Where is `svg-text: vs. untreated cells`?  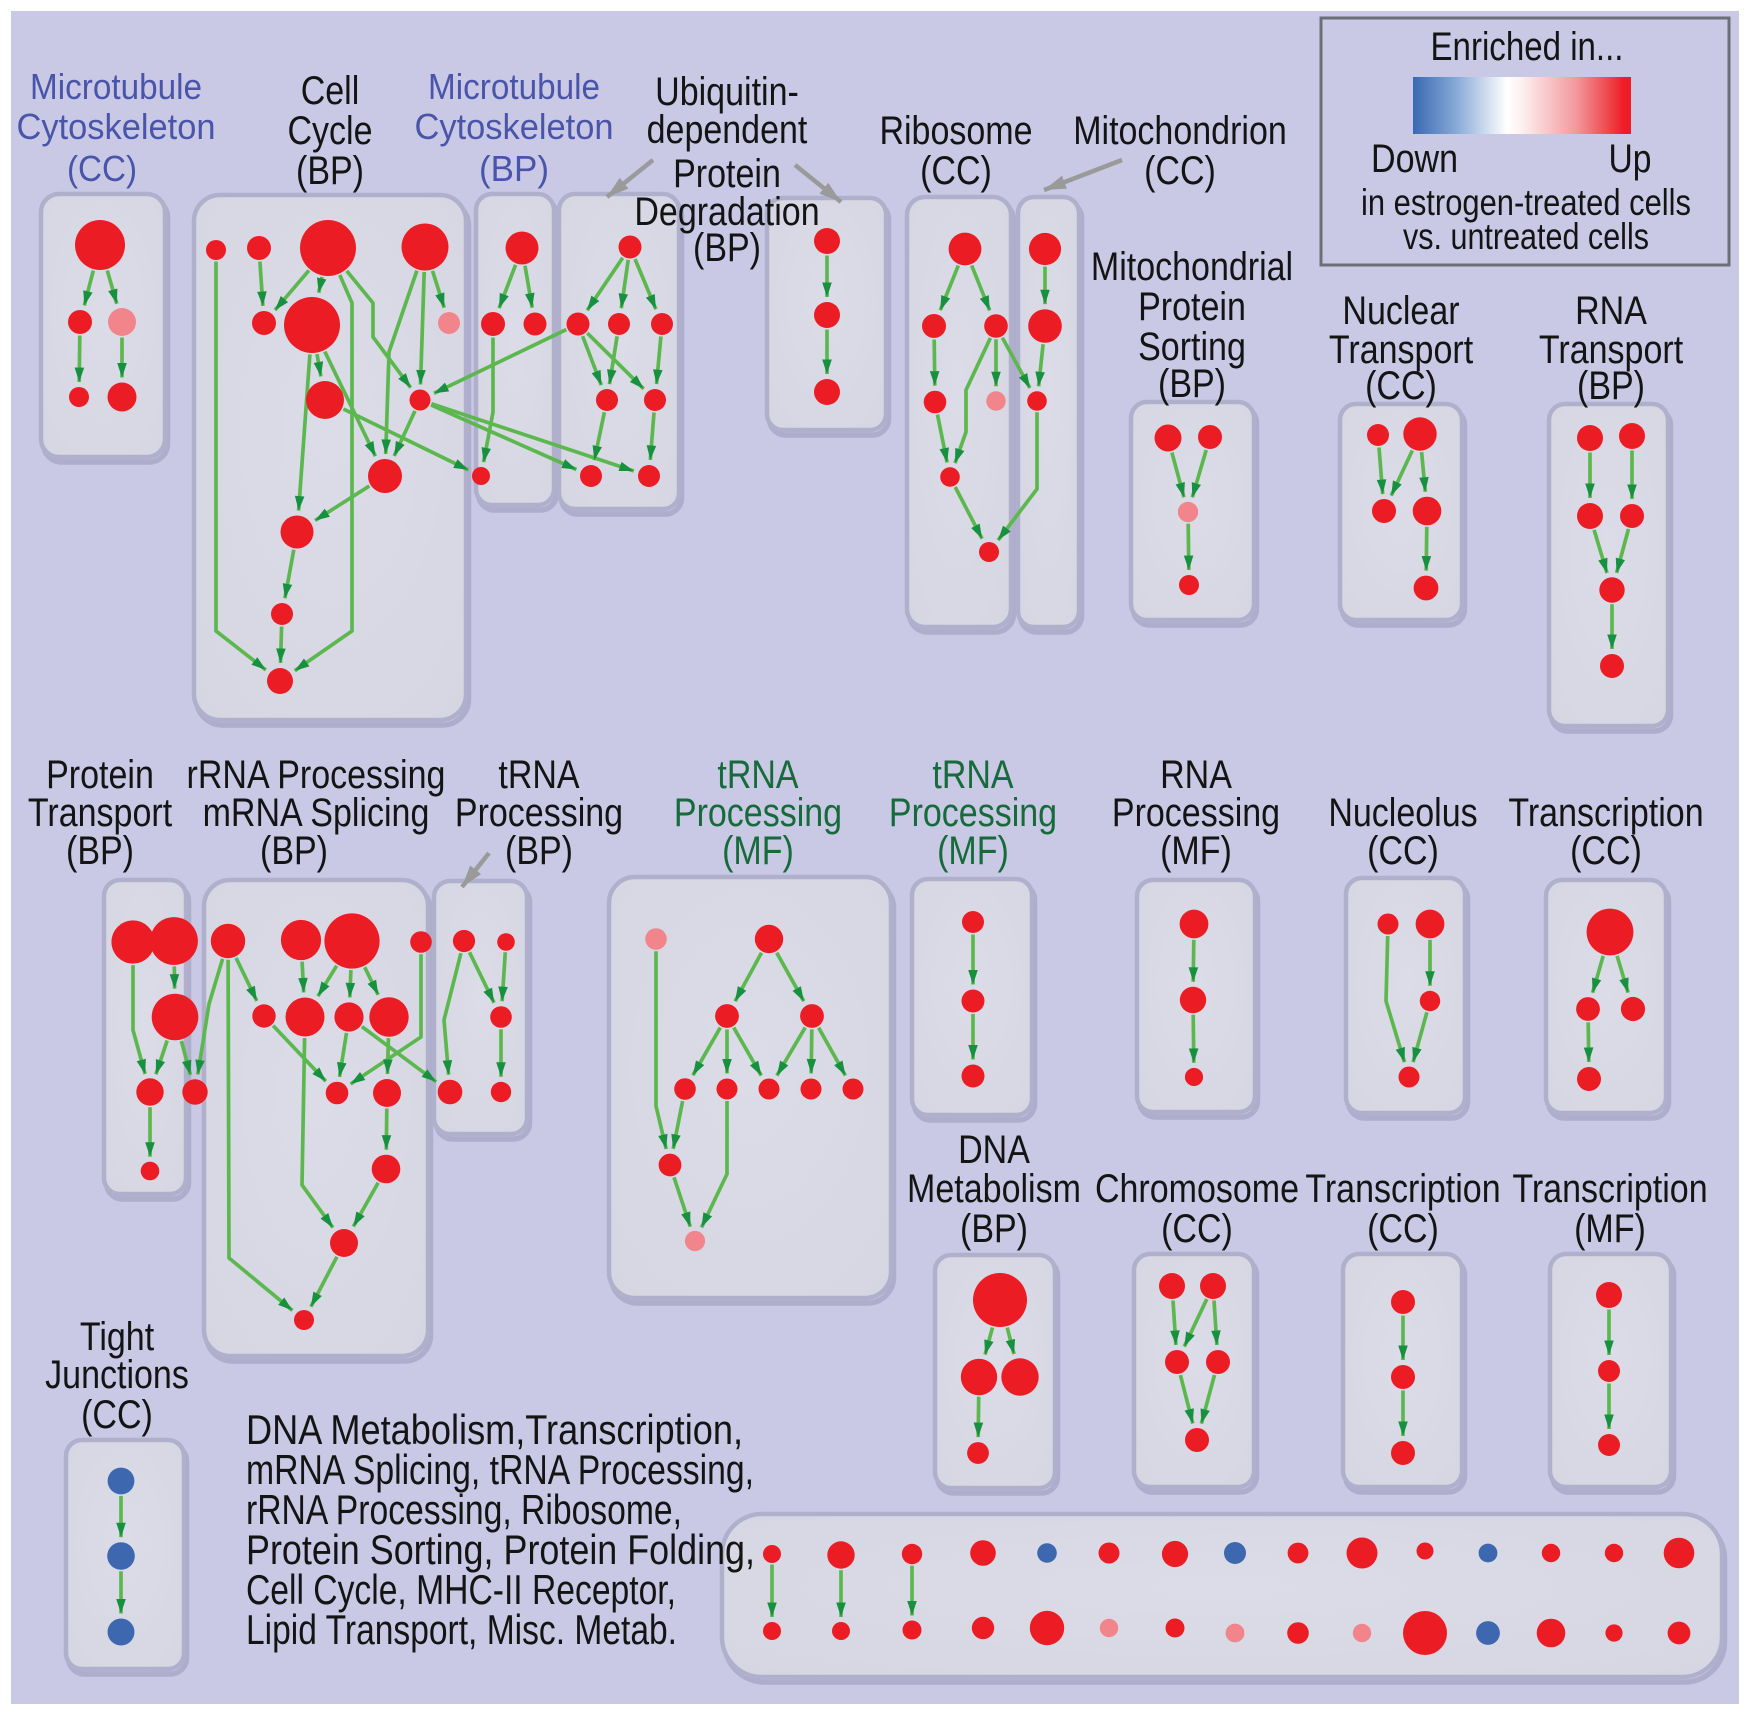
svg-text: vs. untreated cells is located at coordinates (1526, 236).